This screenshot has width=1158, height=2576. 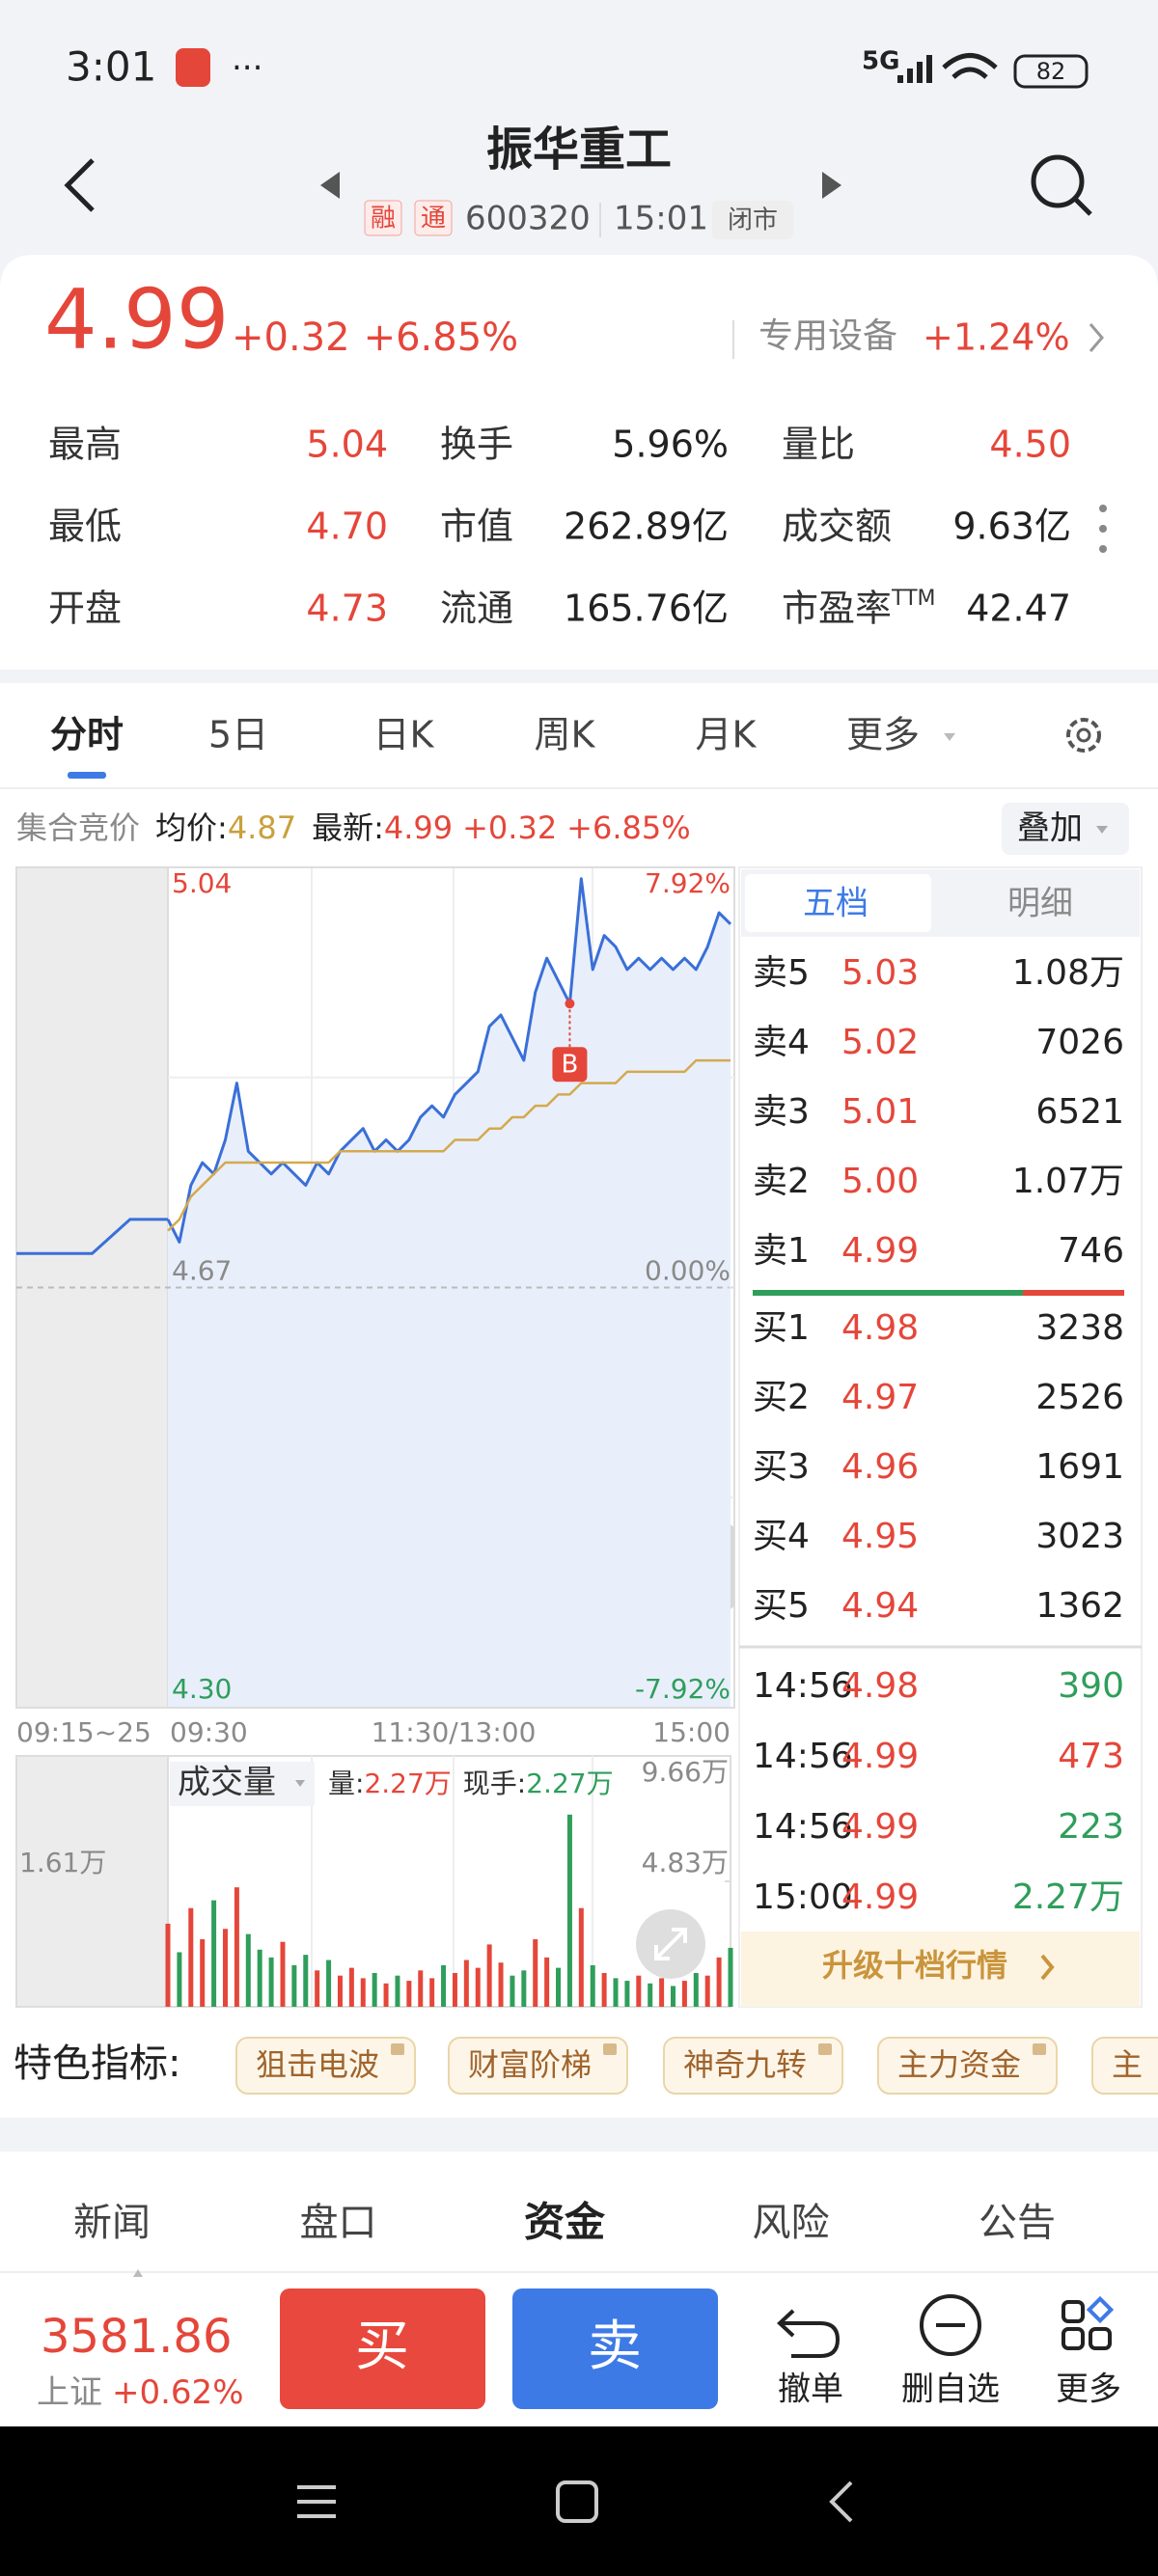 I want to click on action-label: 删自选, so click(x=950, y=2389).